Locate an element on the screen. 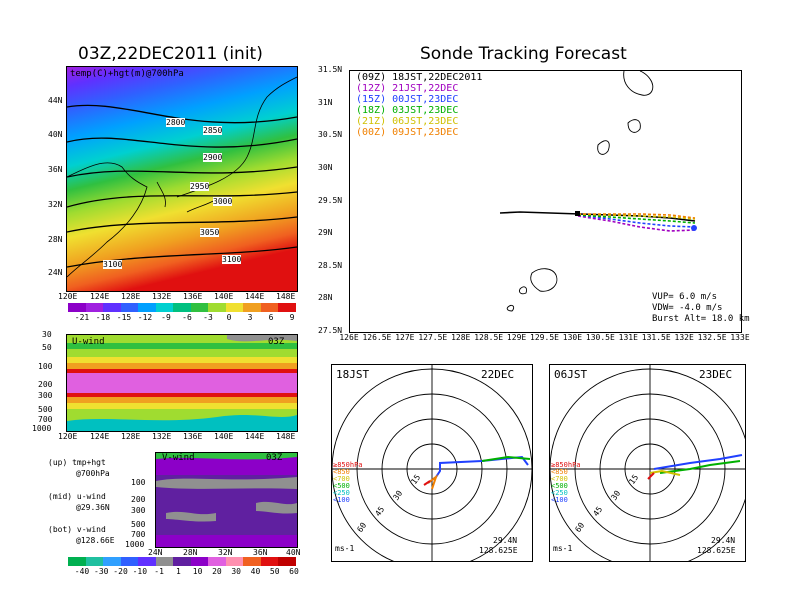 This screenshot has height=612, width=792. colorbar-tick: 0 is located at coordinates (229, 317).